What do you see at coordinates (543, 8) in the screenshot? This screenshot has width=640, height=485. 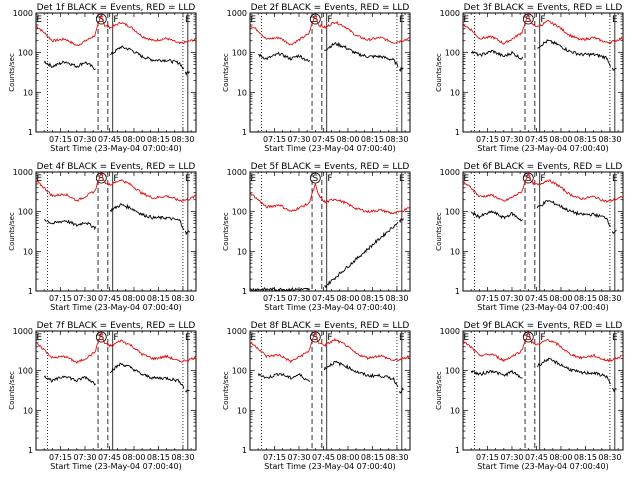 I see `panel-title: Det 3f BLACK = Events, RED = LLD` at bounding box center [543, 8].